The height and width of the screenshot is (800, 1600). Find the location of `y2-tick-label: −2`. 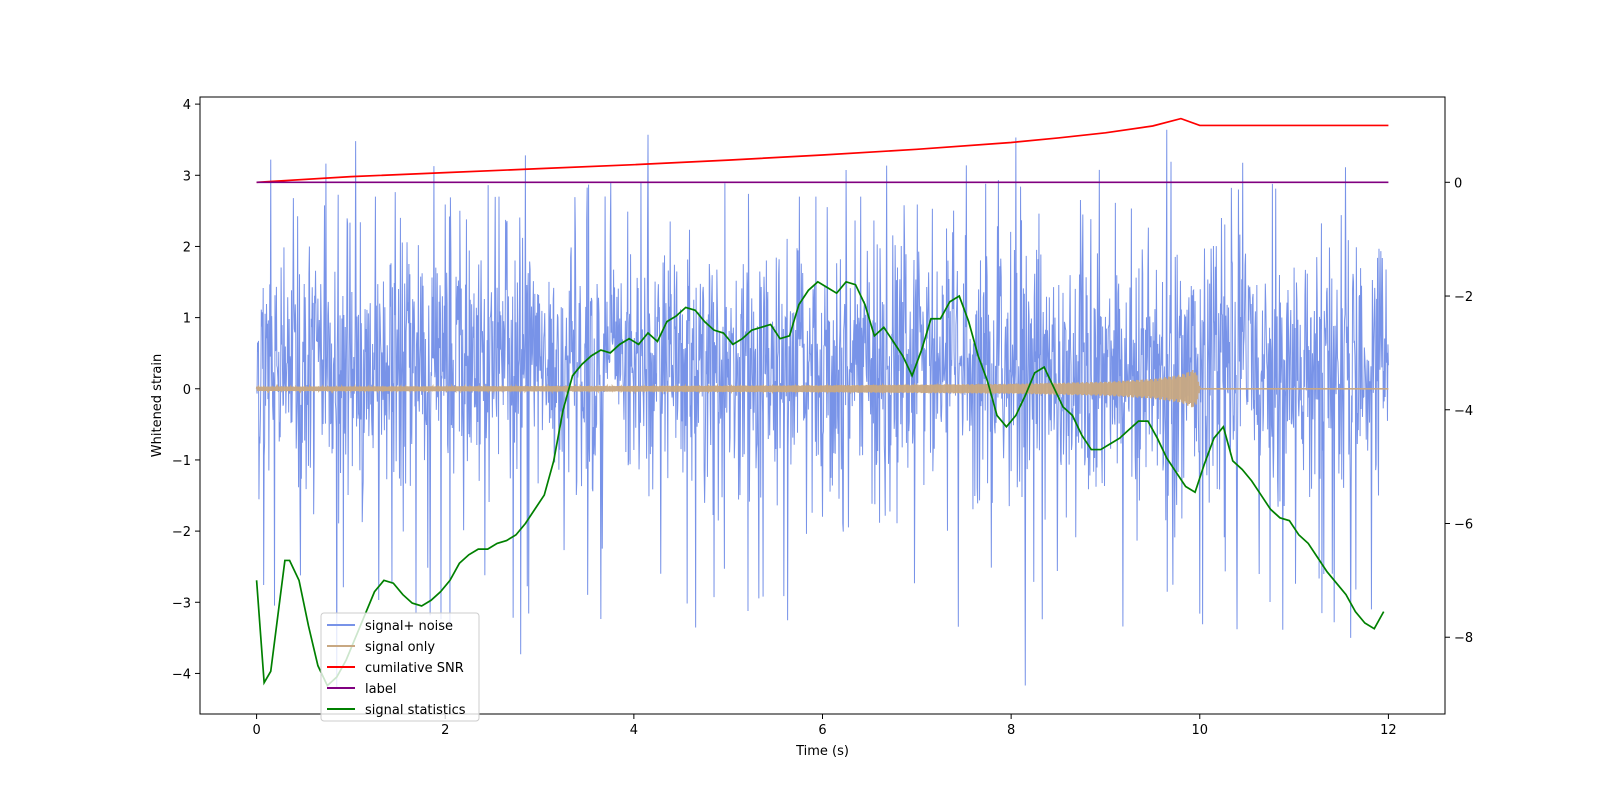

y2-tick-label: −2 is located at coordinates (1463, 297).